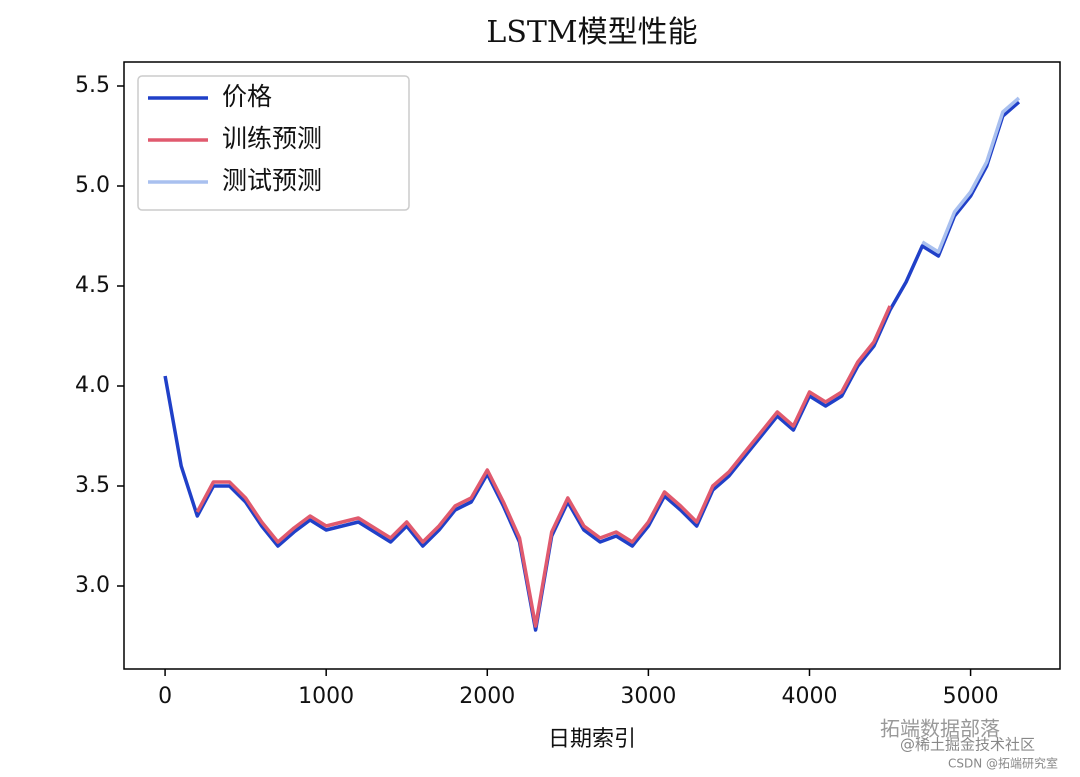  What do you see at coordinates (326, 696) in the screenshot?
I see `x-tick-label: 1000` at bounding box center [326, 696].